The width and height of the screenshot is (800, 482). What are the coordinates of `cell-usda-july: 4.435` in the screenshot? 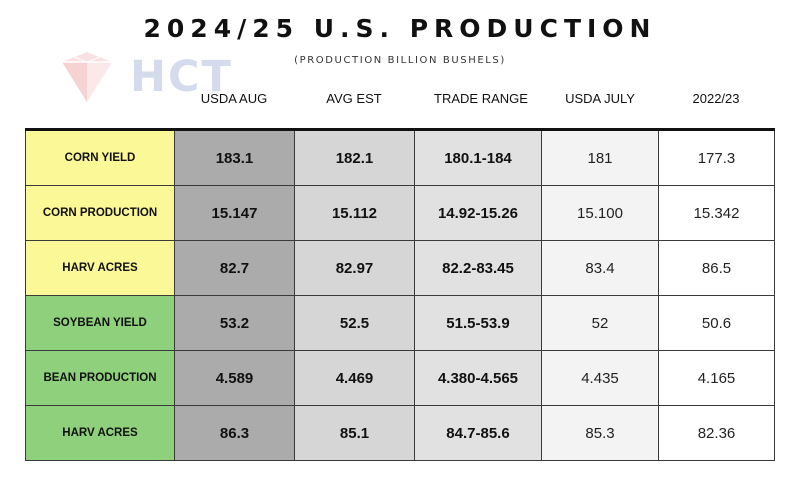 It's located at (600, 378).